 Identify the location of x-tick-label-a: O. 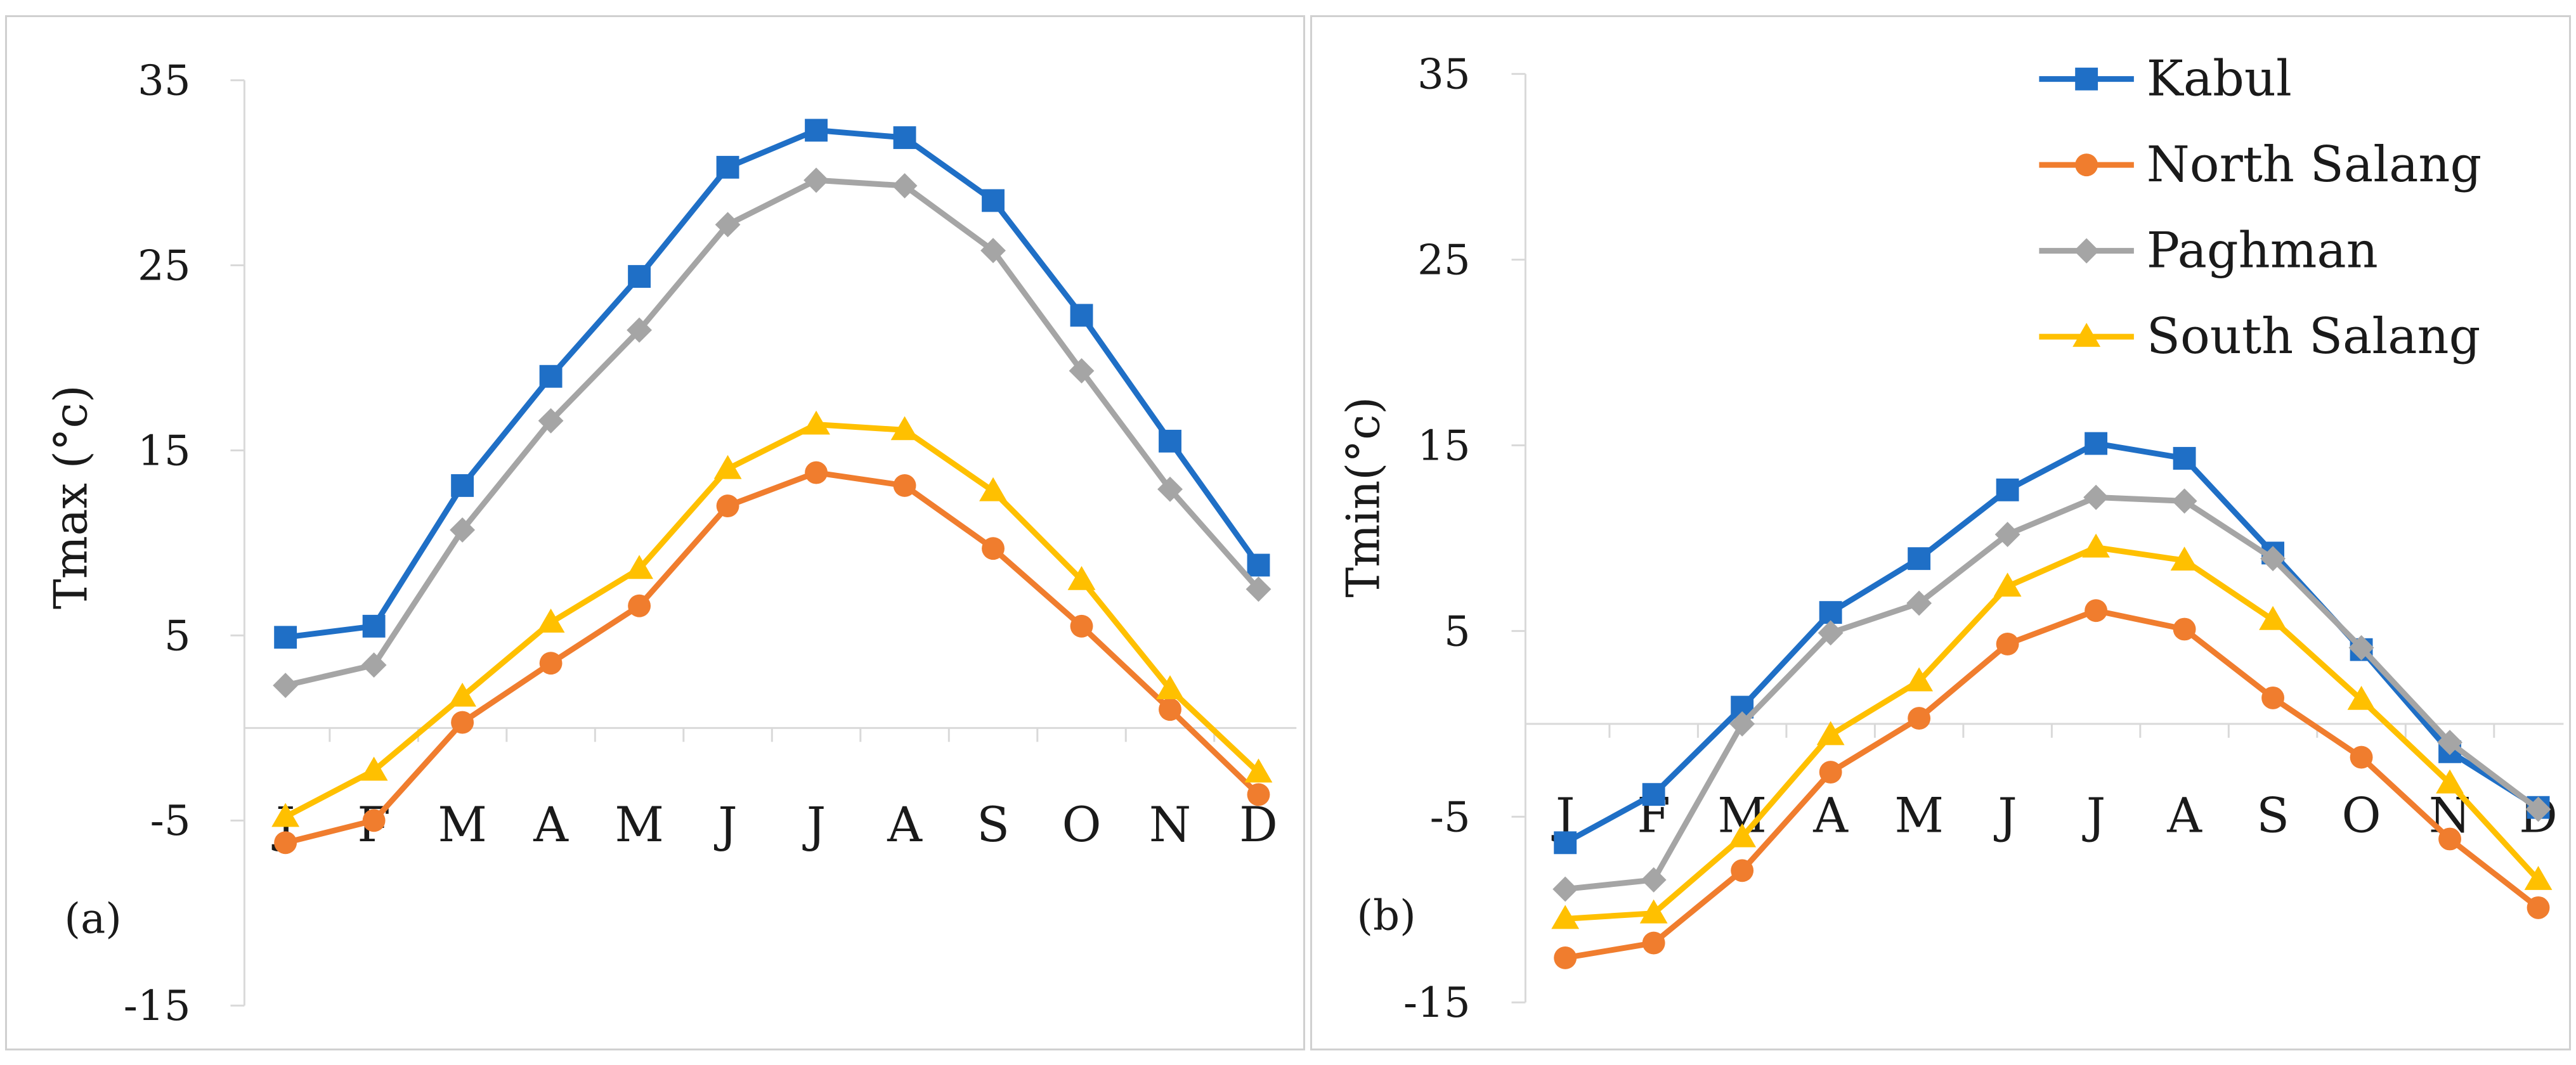
(1082, 825).